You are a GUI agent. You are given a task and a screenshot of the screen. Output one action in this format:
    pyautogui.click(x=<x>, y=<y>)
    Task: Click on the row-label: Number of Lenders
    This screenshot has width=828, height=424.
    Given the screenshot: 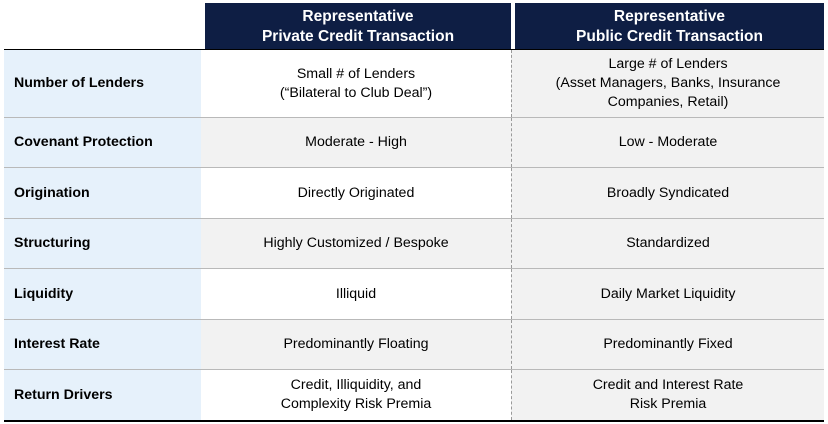 What is the action you would take?
    pyautogui.click(x=102, y=83)
    